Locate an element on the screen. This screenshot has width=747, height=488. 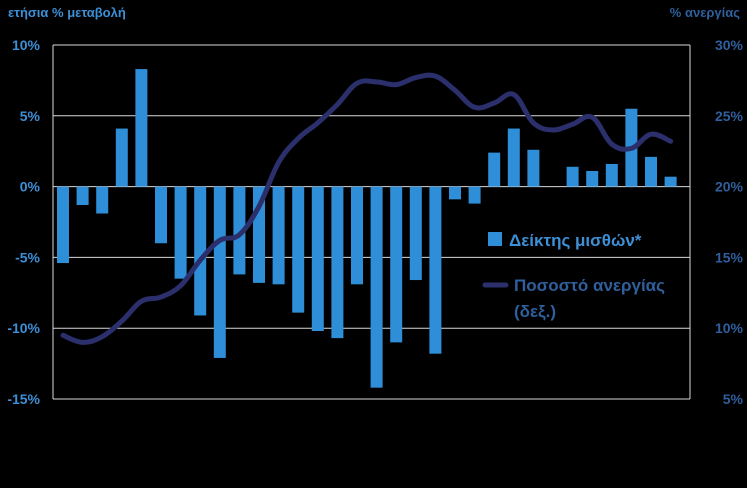
legend-bar-label: Δείκτης μισθών* is located at coordinates (575, 240).